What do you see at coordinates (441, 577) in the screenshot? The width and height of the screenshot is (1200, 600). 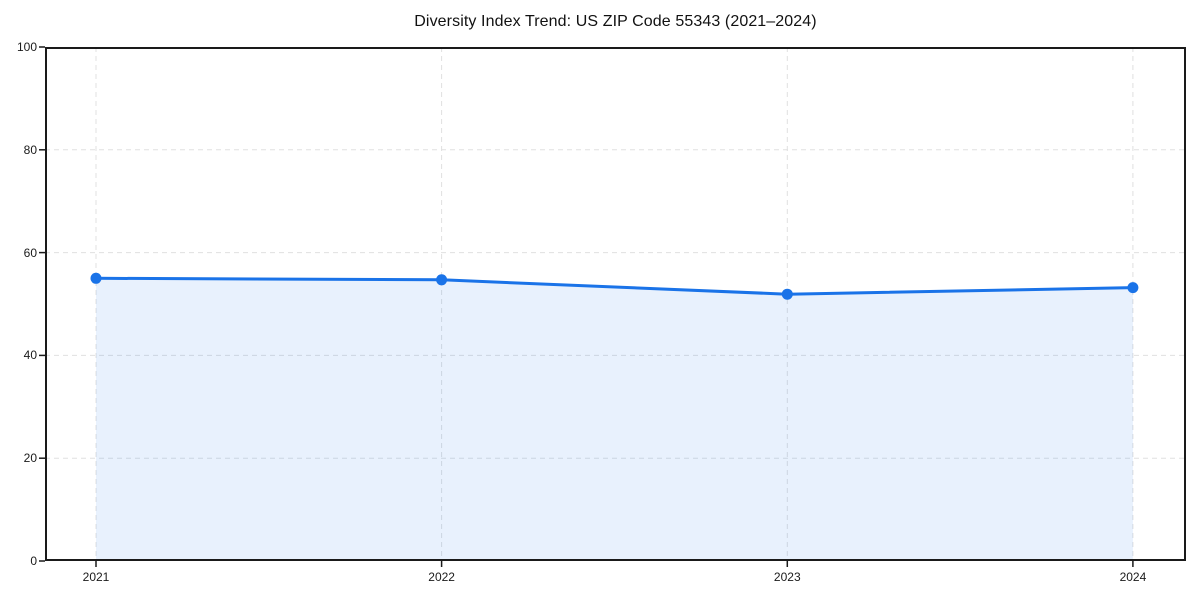 I see `x-axis-tick-label: 2022` at bounding box center [441, 577].